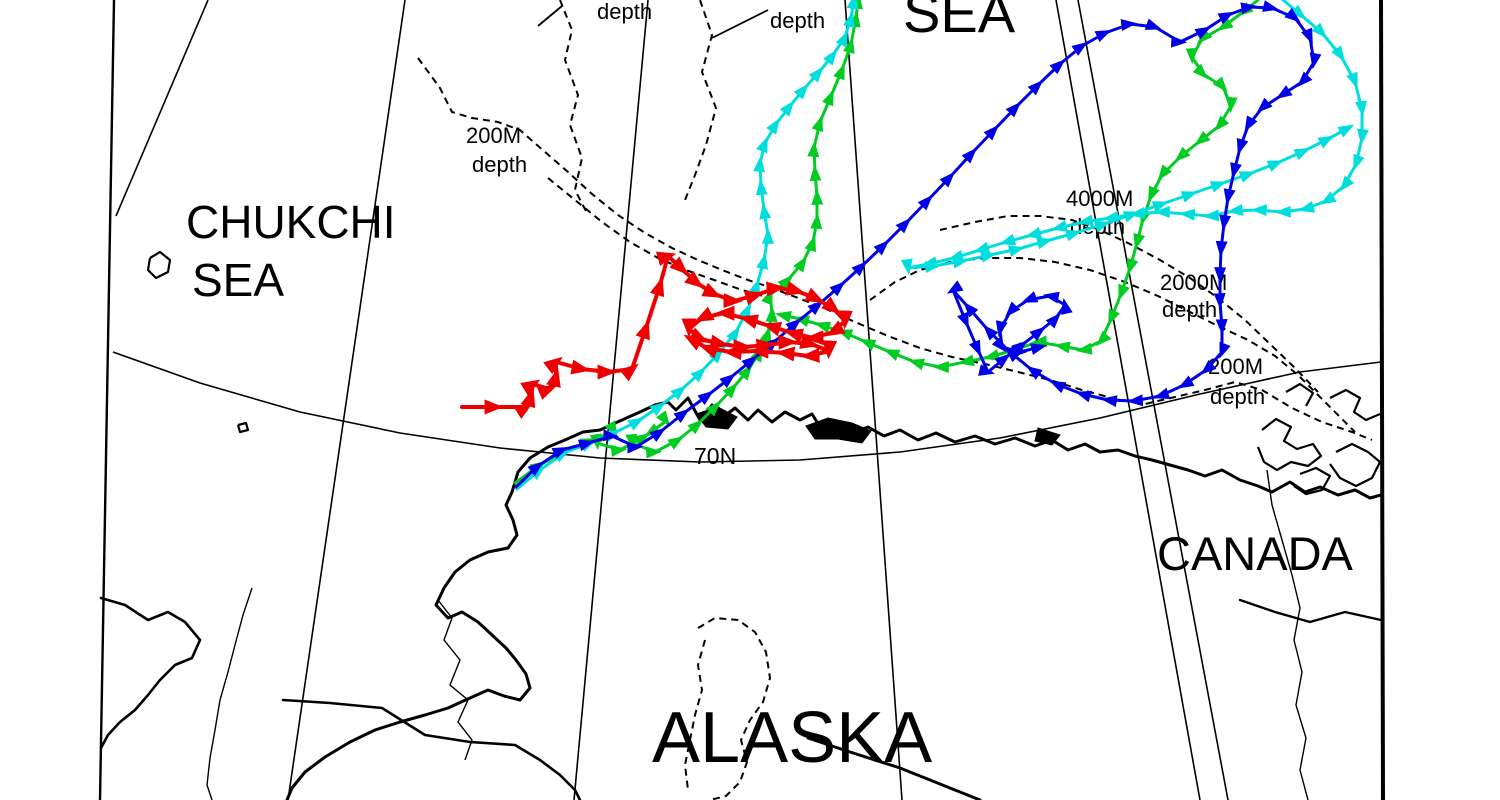 The width and height of the screenshot is (1500, 800). I want to click on coastline-kotzebue, so click(150, 673).